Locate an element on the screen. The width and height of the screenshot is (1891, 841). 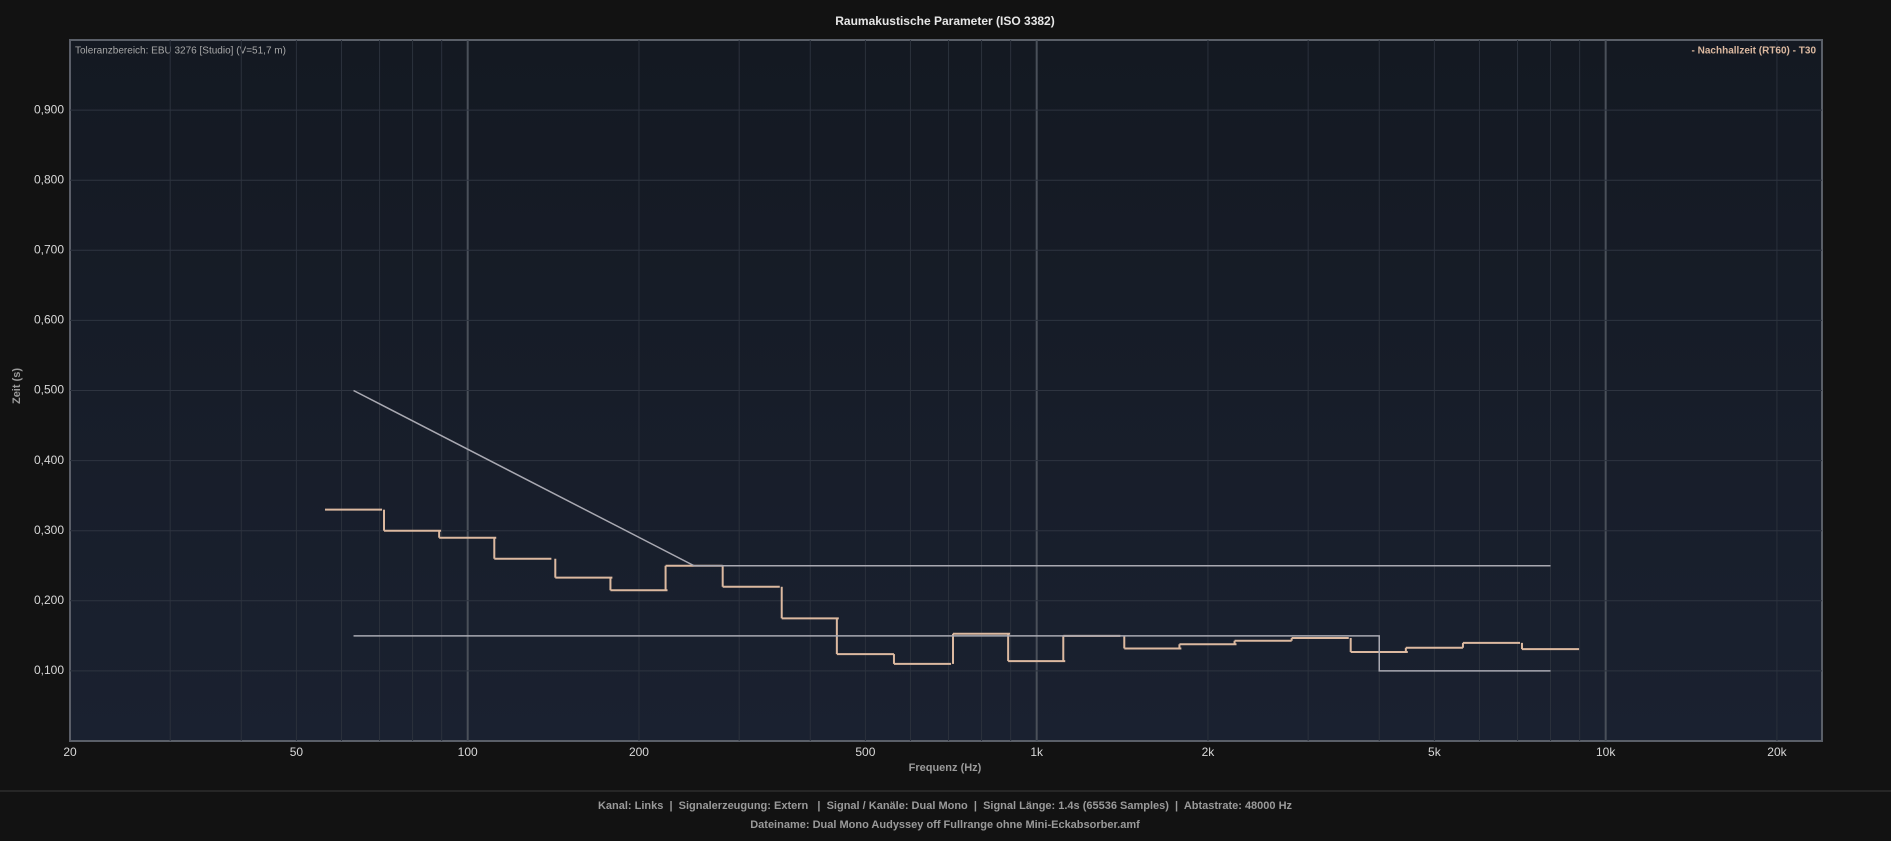
y-tick-label: 0,700 is located at coordinates (49, 249).